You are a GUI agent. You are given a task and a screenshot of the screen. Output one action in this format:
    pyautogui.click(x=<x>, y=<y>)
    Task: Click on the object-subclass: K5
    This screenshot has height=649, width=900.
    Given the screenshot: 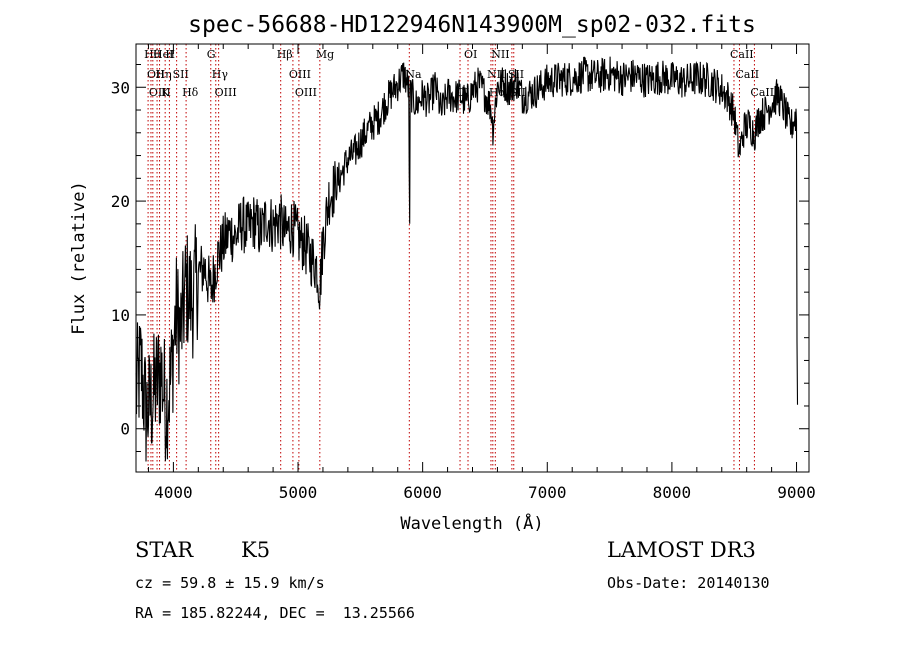 What is the action you would take?
    pyautogui.click(x=256, y=550)
    